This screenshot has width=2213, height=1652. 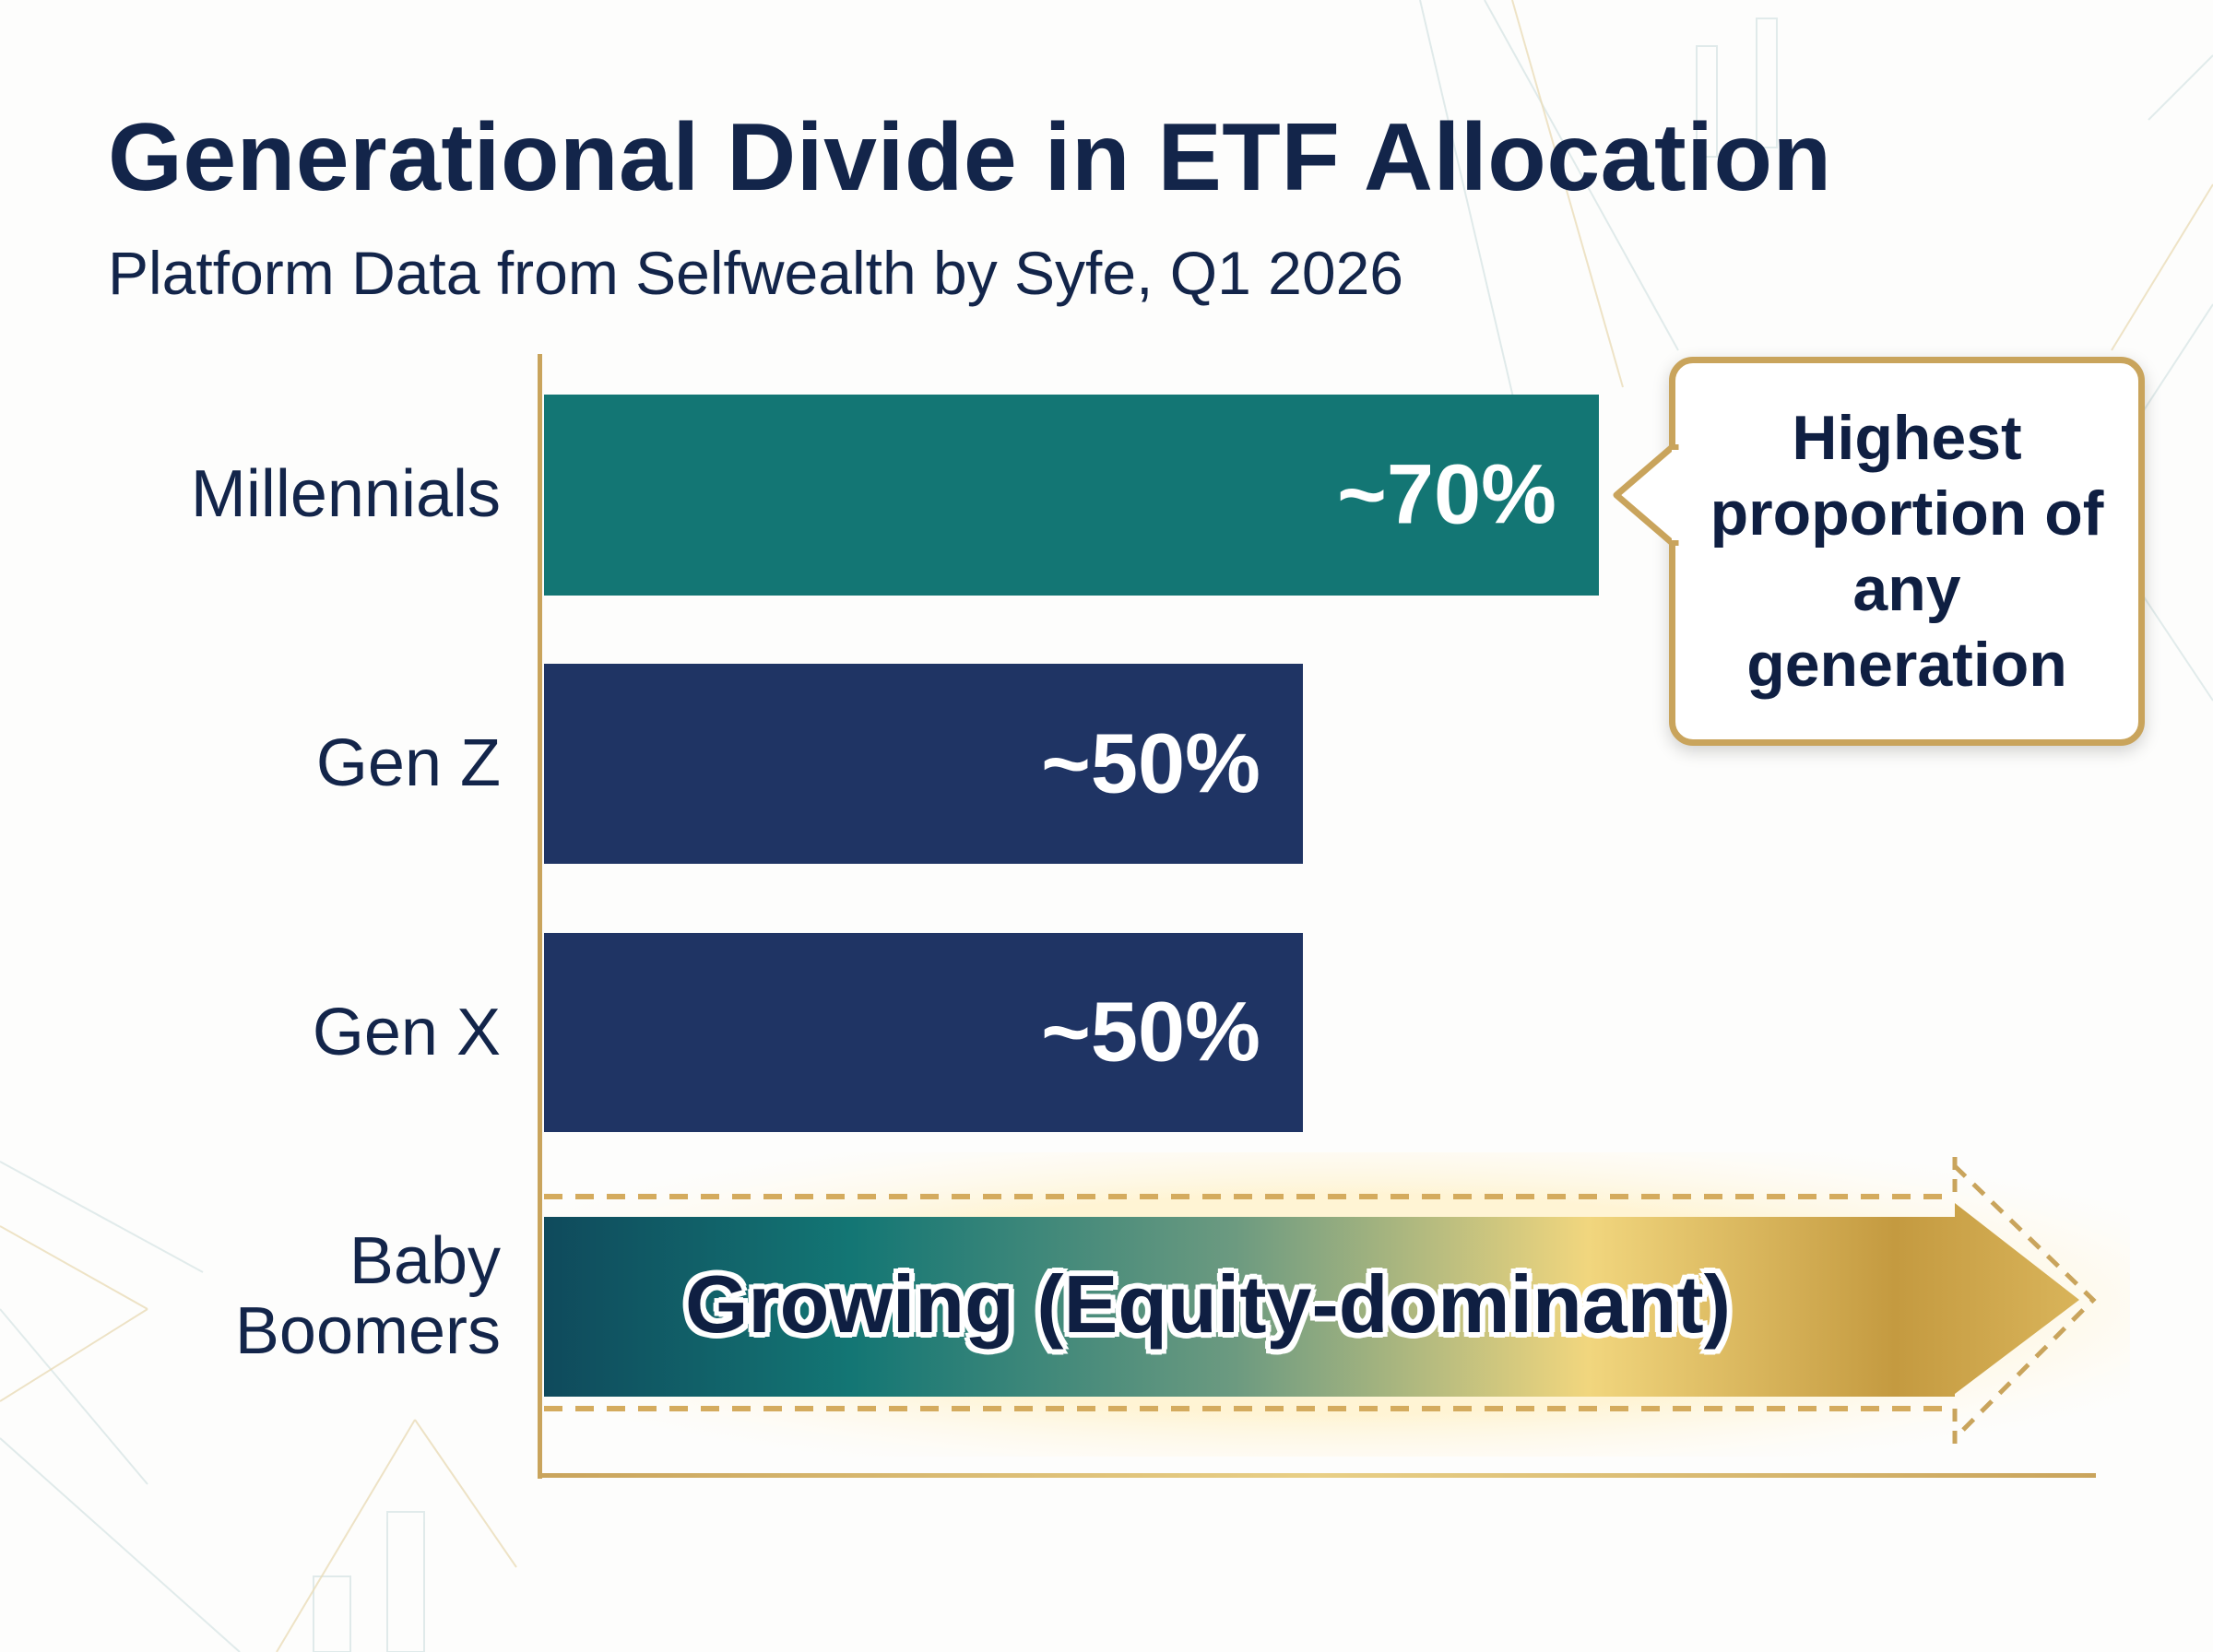 What do you see at coordinates (406, 1032) in the screenshot?
I see `category-label-gen-x: Gen X` at bounding box center [406, 1032].